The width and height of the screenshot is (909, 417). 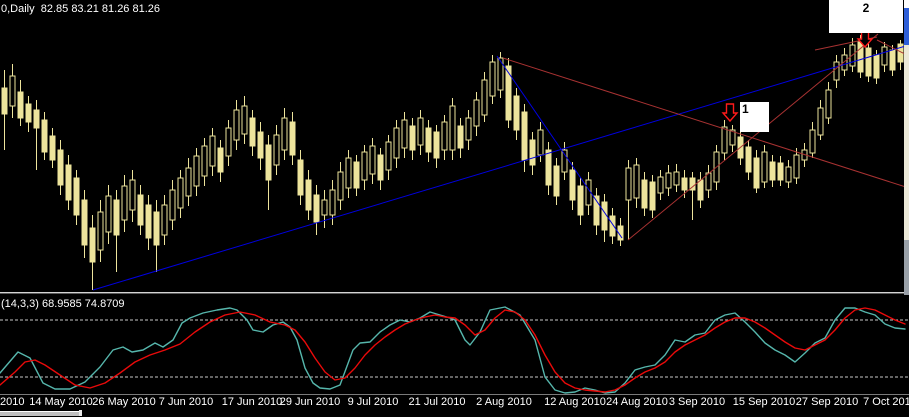 What do you see at coordinates (906, 147) in the screenshot?
I see `vertical-scrollbar` at bounding box center [906, 147].